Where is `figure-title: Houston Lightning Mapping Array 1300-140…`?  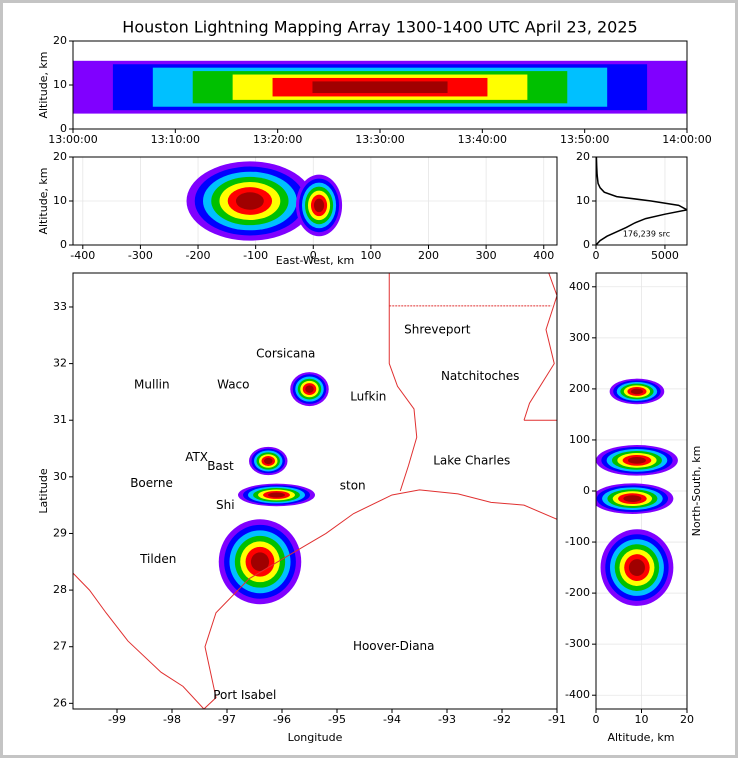
figure-title: Houston Lightning Mapping Array 1300-140… is located at coordinates (379, 27).